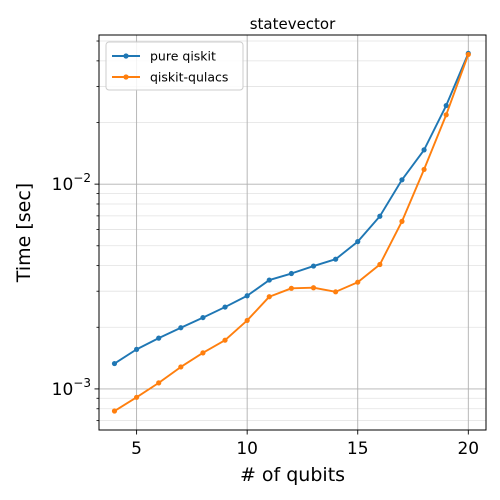  I want to click on y-tick-label: 10⁻³, so click(71, 388).